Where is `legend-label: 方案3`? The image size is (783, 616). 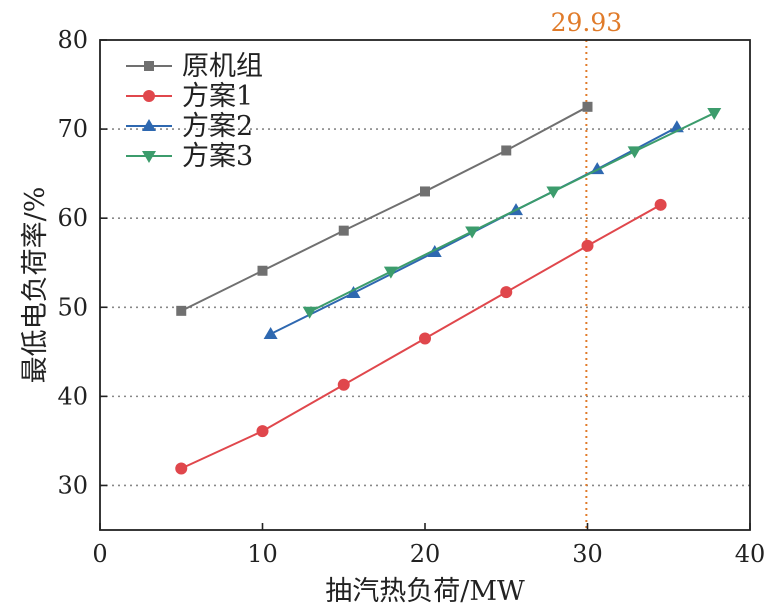 legend-label: 方案3 is located at coordinates (217, 156).